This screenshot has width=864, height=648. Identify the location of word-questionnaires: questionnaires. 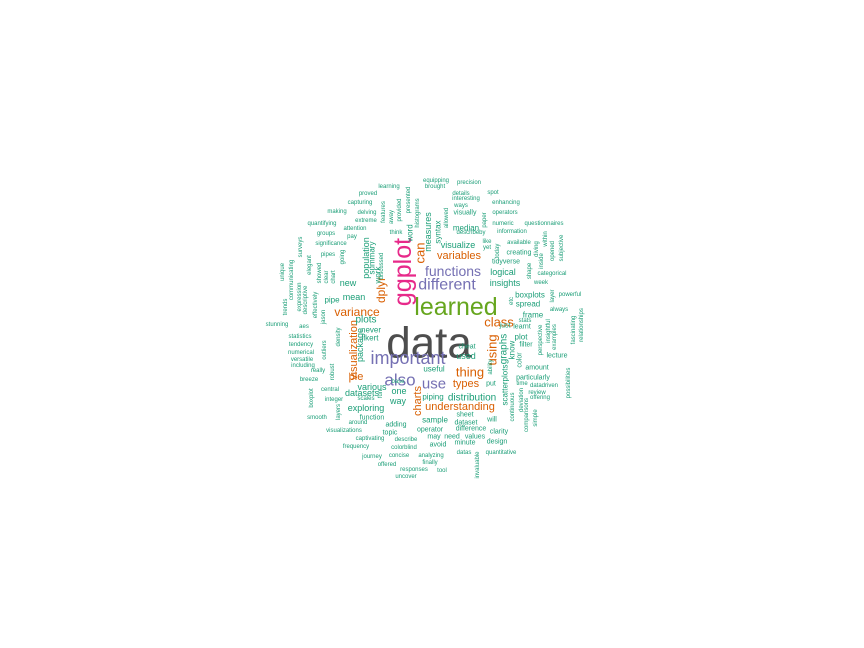
(543, 224).